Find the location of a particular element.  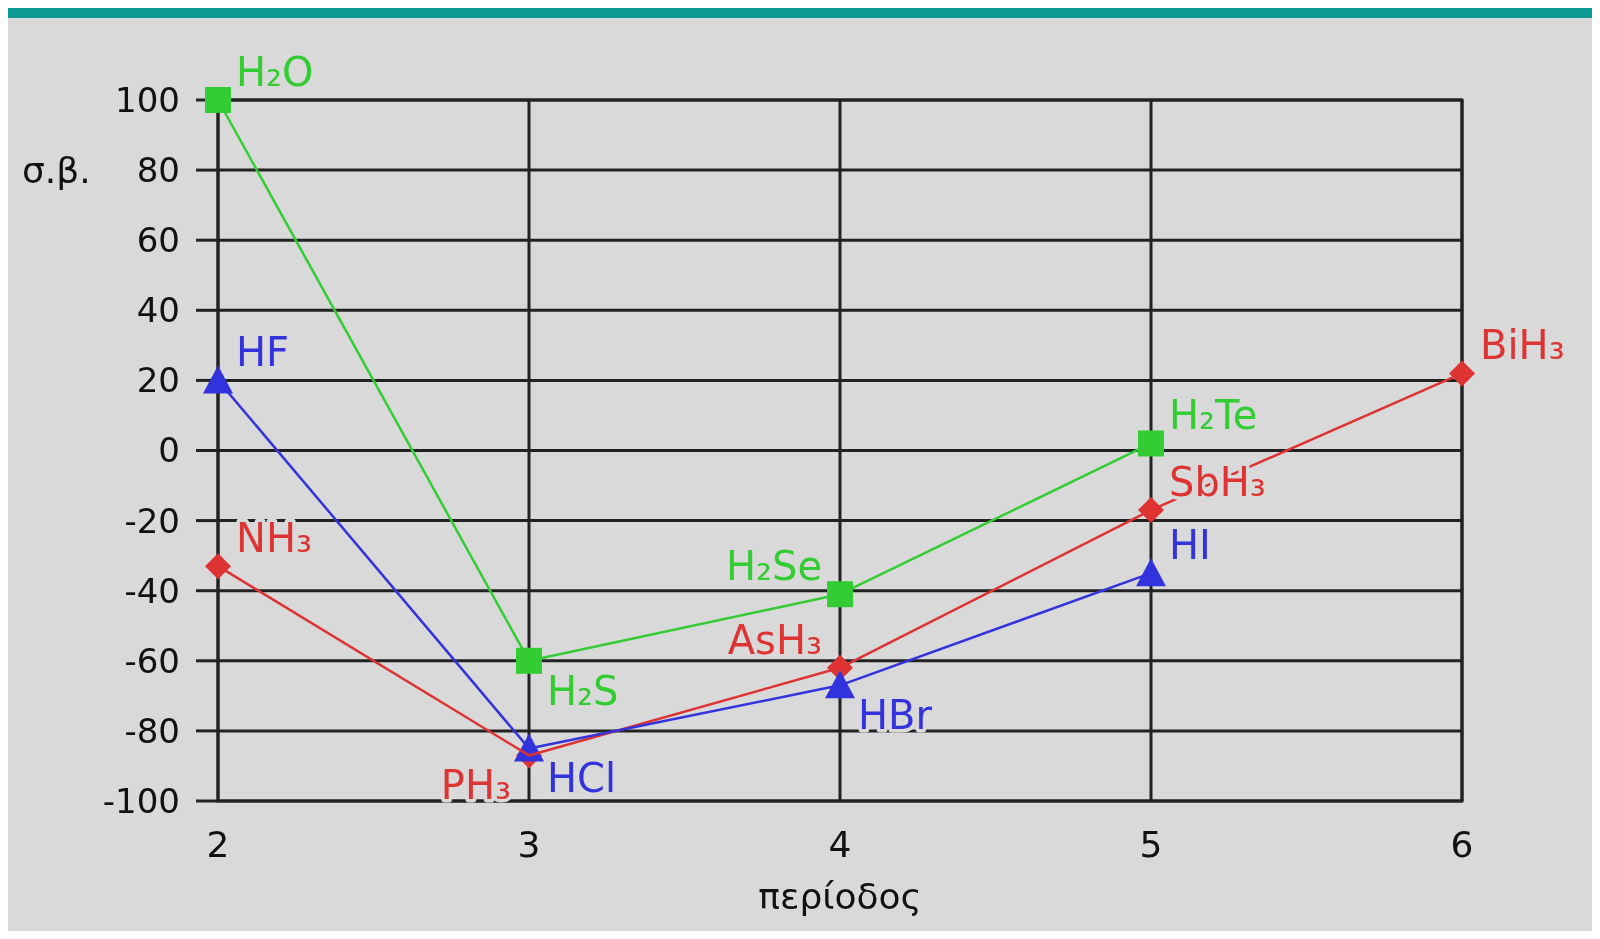

y-tick-label: 40 is located at coordinates (158, 310).